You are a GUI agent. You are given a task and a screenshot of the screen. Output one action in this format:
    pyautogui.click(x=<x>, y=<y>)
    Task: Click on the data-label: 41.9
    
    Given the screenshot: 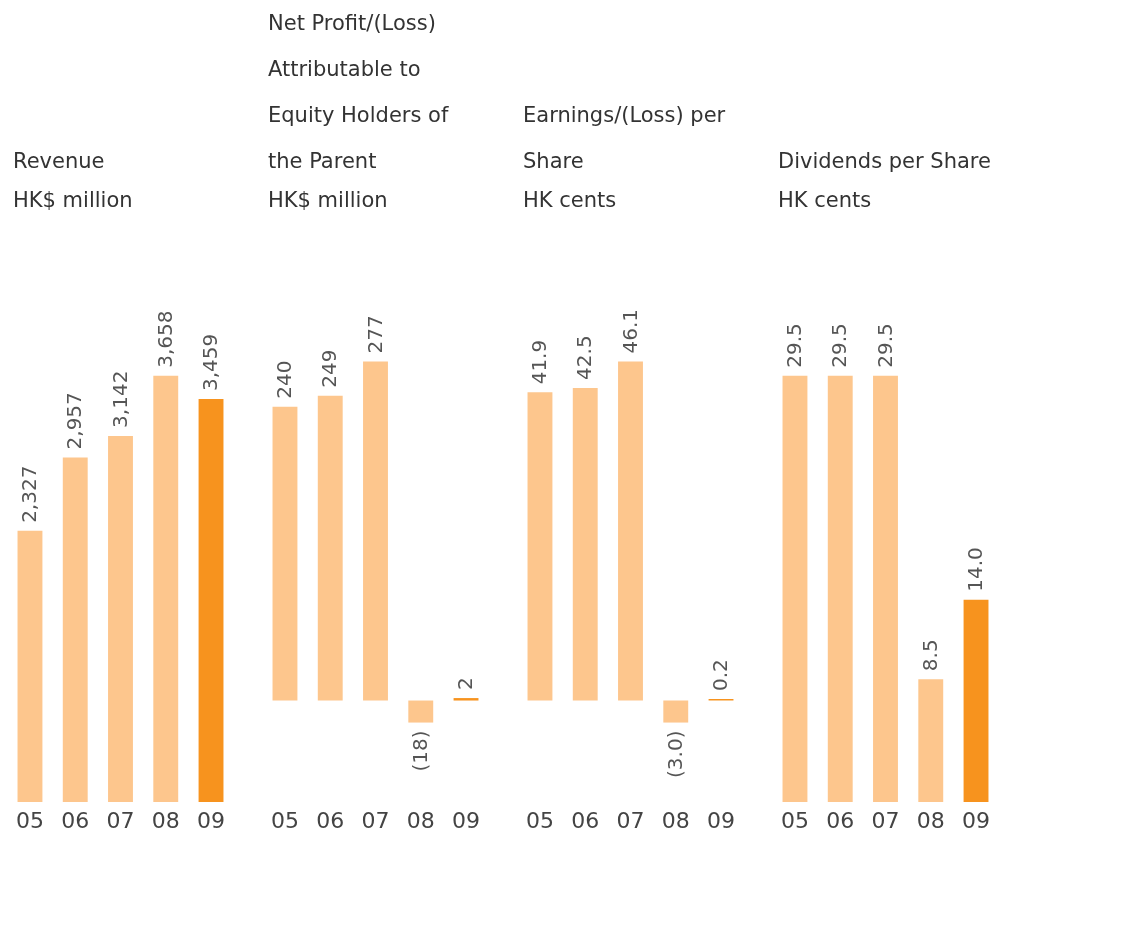 What is the action you would take?
    pyautogui.click(x=538, y=362)
    